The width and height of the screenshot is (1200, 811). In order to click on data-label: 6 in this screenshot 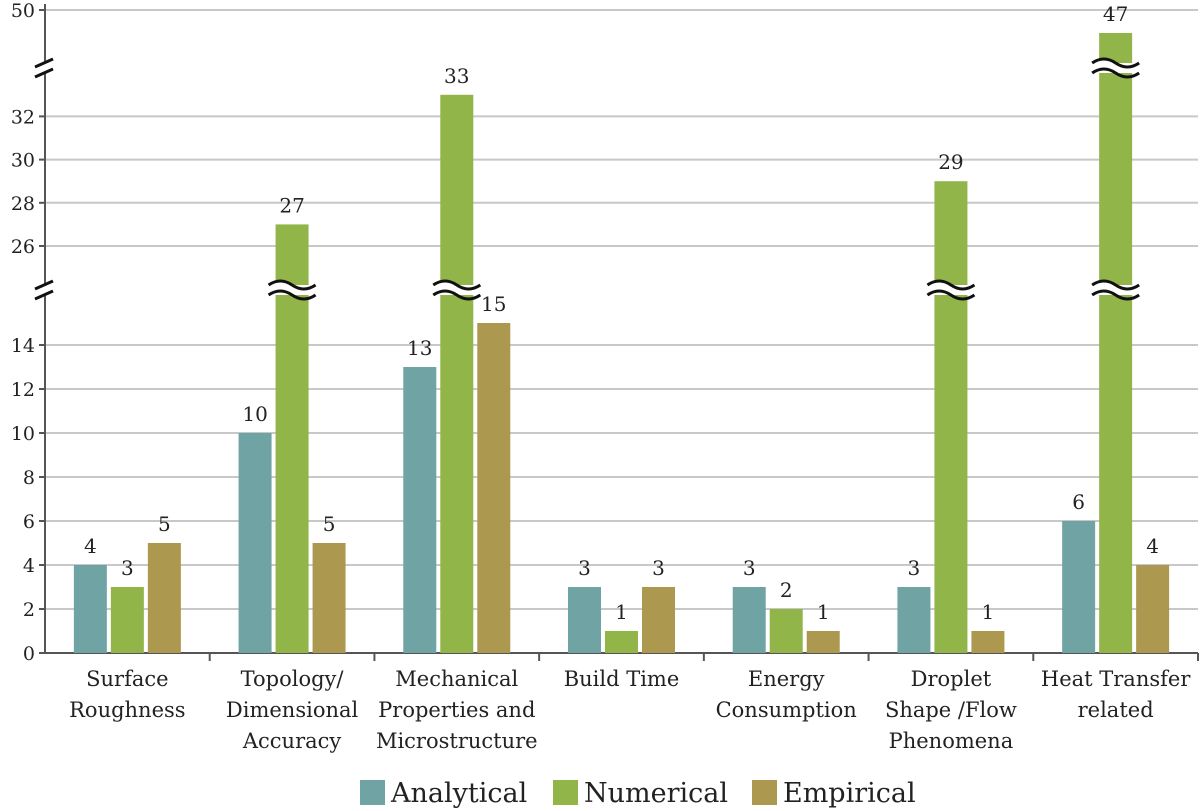, I will do `click(1078, 502)`.